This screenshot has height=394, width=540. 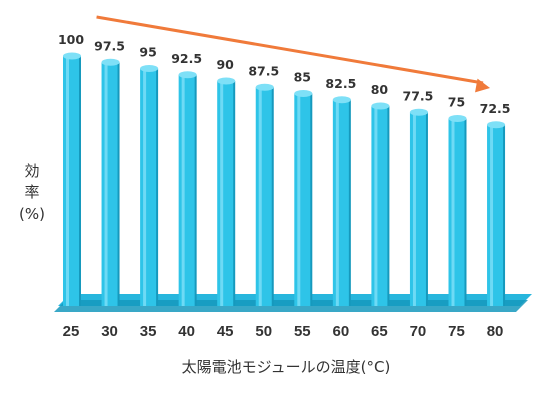 I want to click on floor-front, so click(x=291, y=306).